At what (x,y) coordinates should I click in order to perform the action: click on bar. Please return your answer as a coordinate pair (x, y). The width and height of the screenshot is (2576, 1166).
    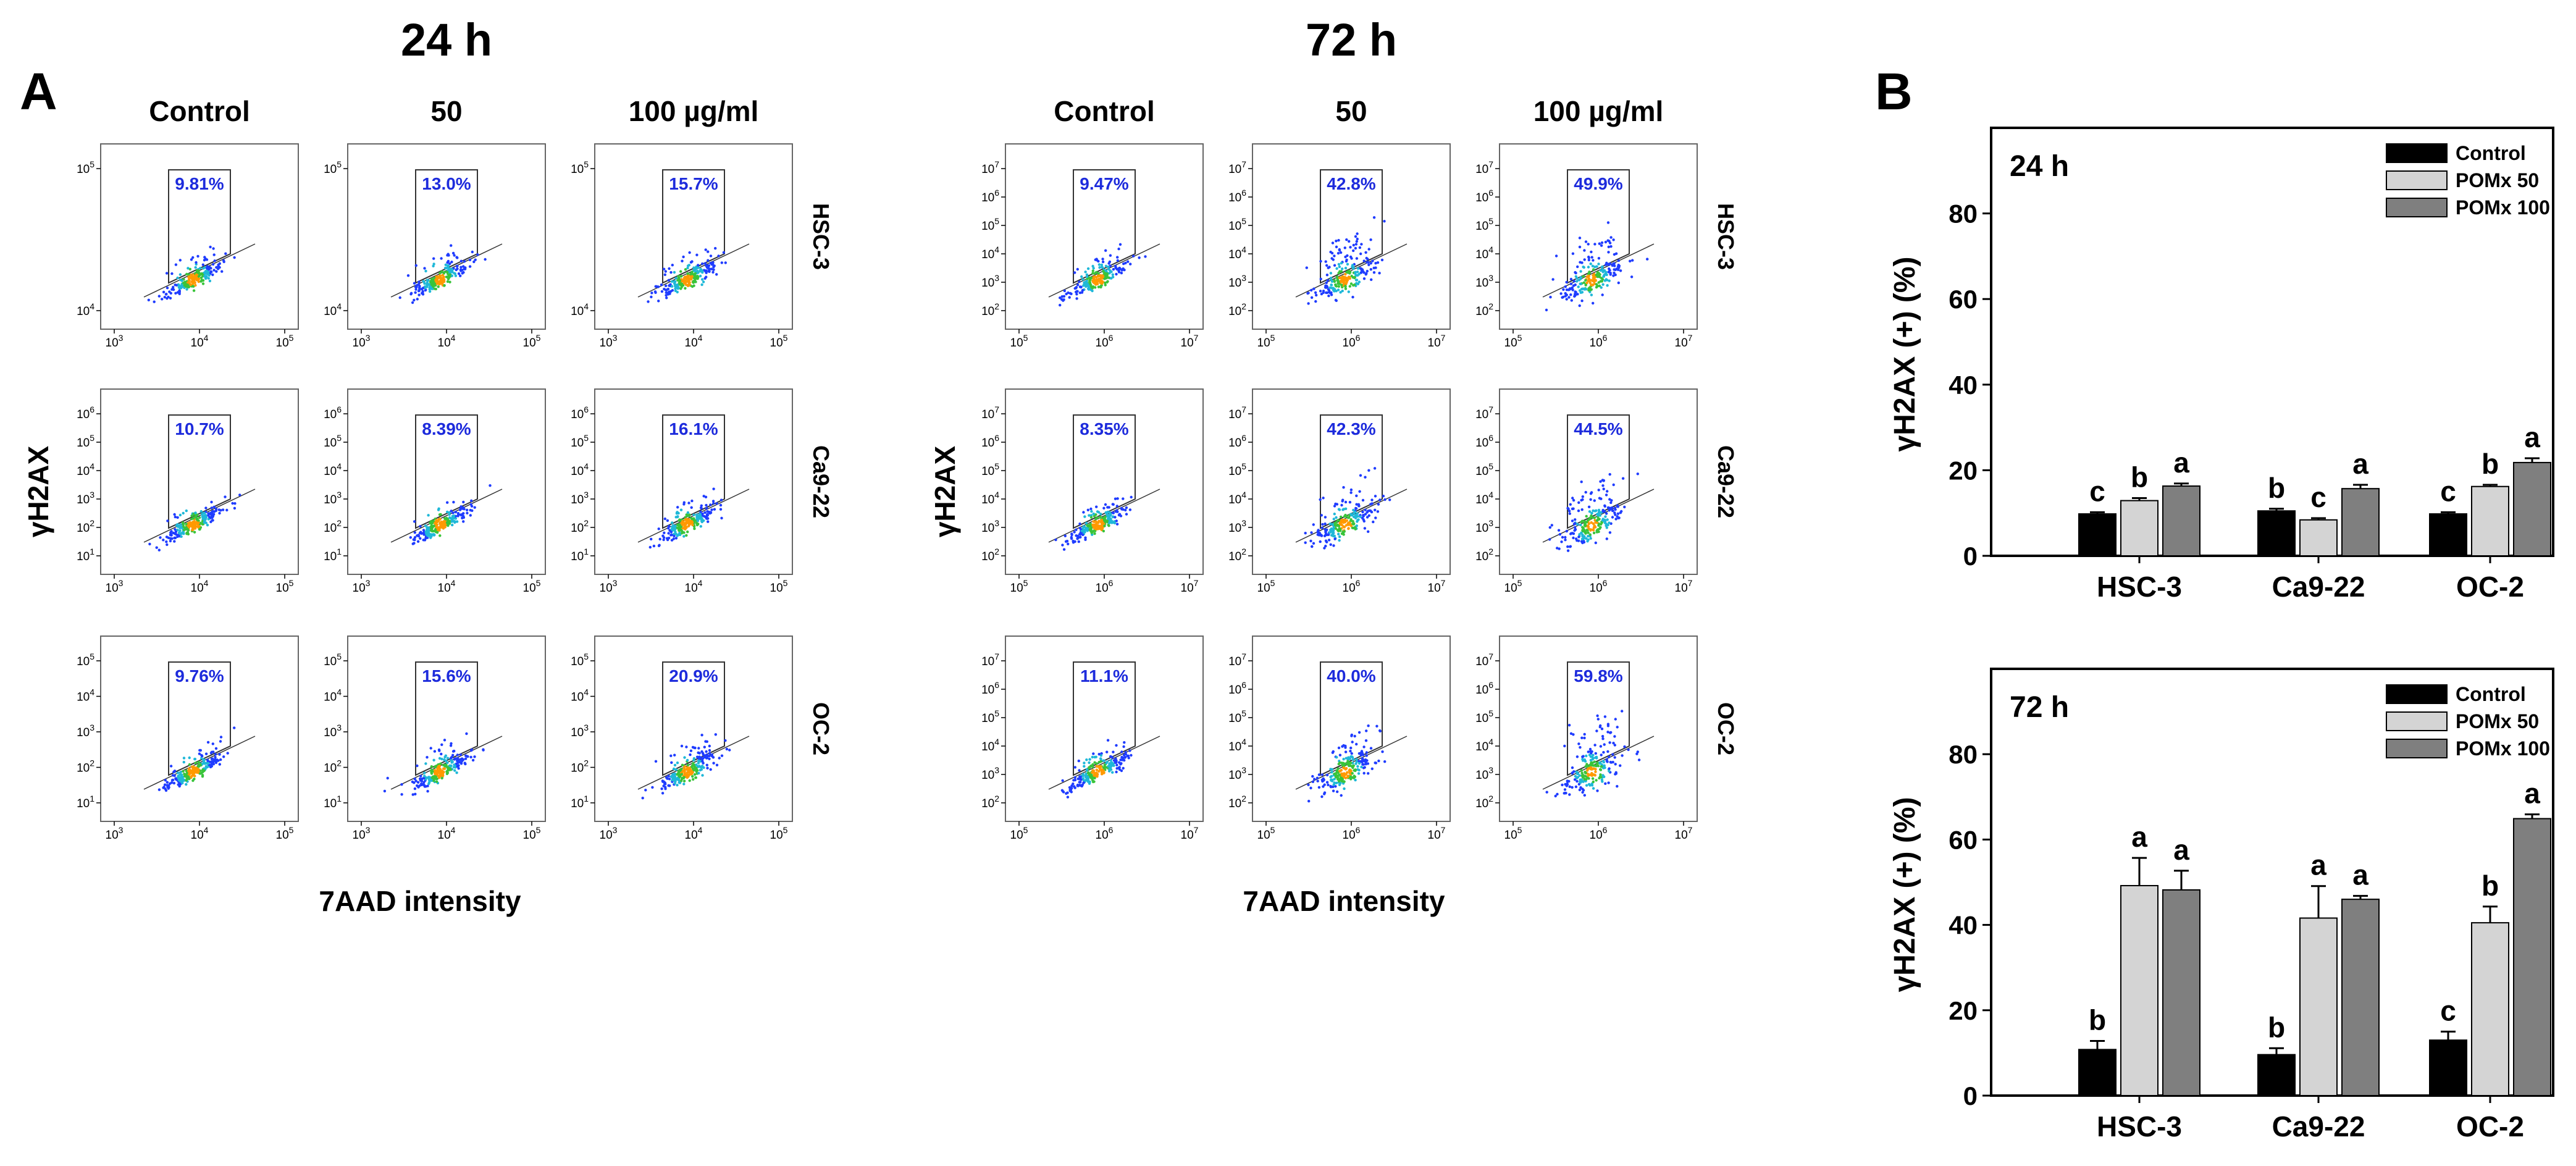
    Looking at the image, I should click on (2490, 521).